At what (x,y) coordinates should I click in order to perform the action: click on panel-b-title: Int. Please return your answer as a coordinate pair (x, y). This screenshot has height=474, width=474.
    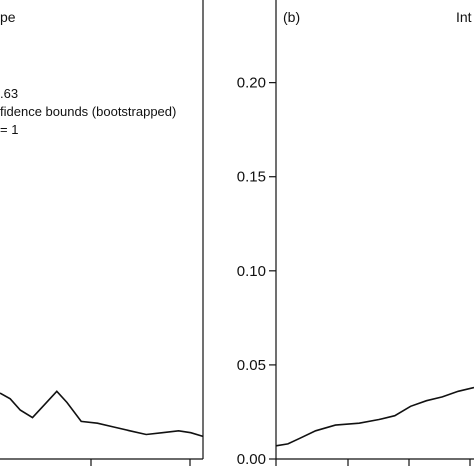
    Looking at the image, I should click on (464, 17).